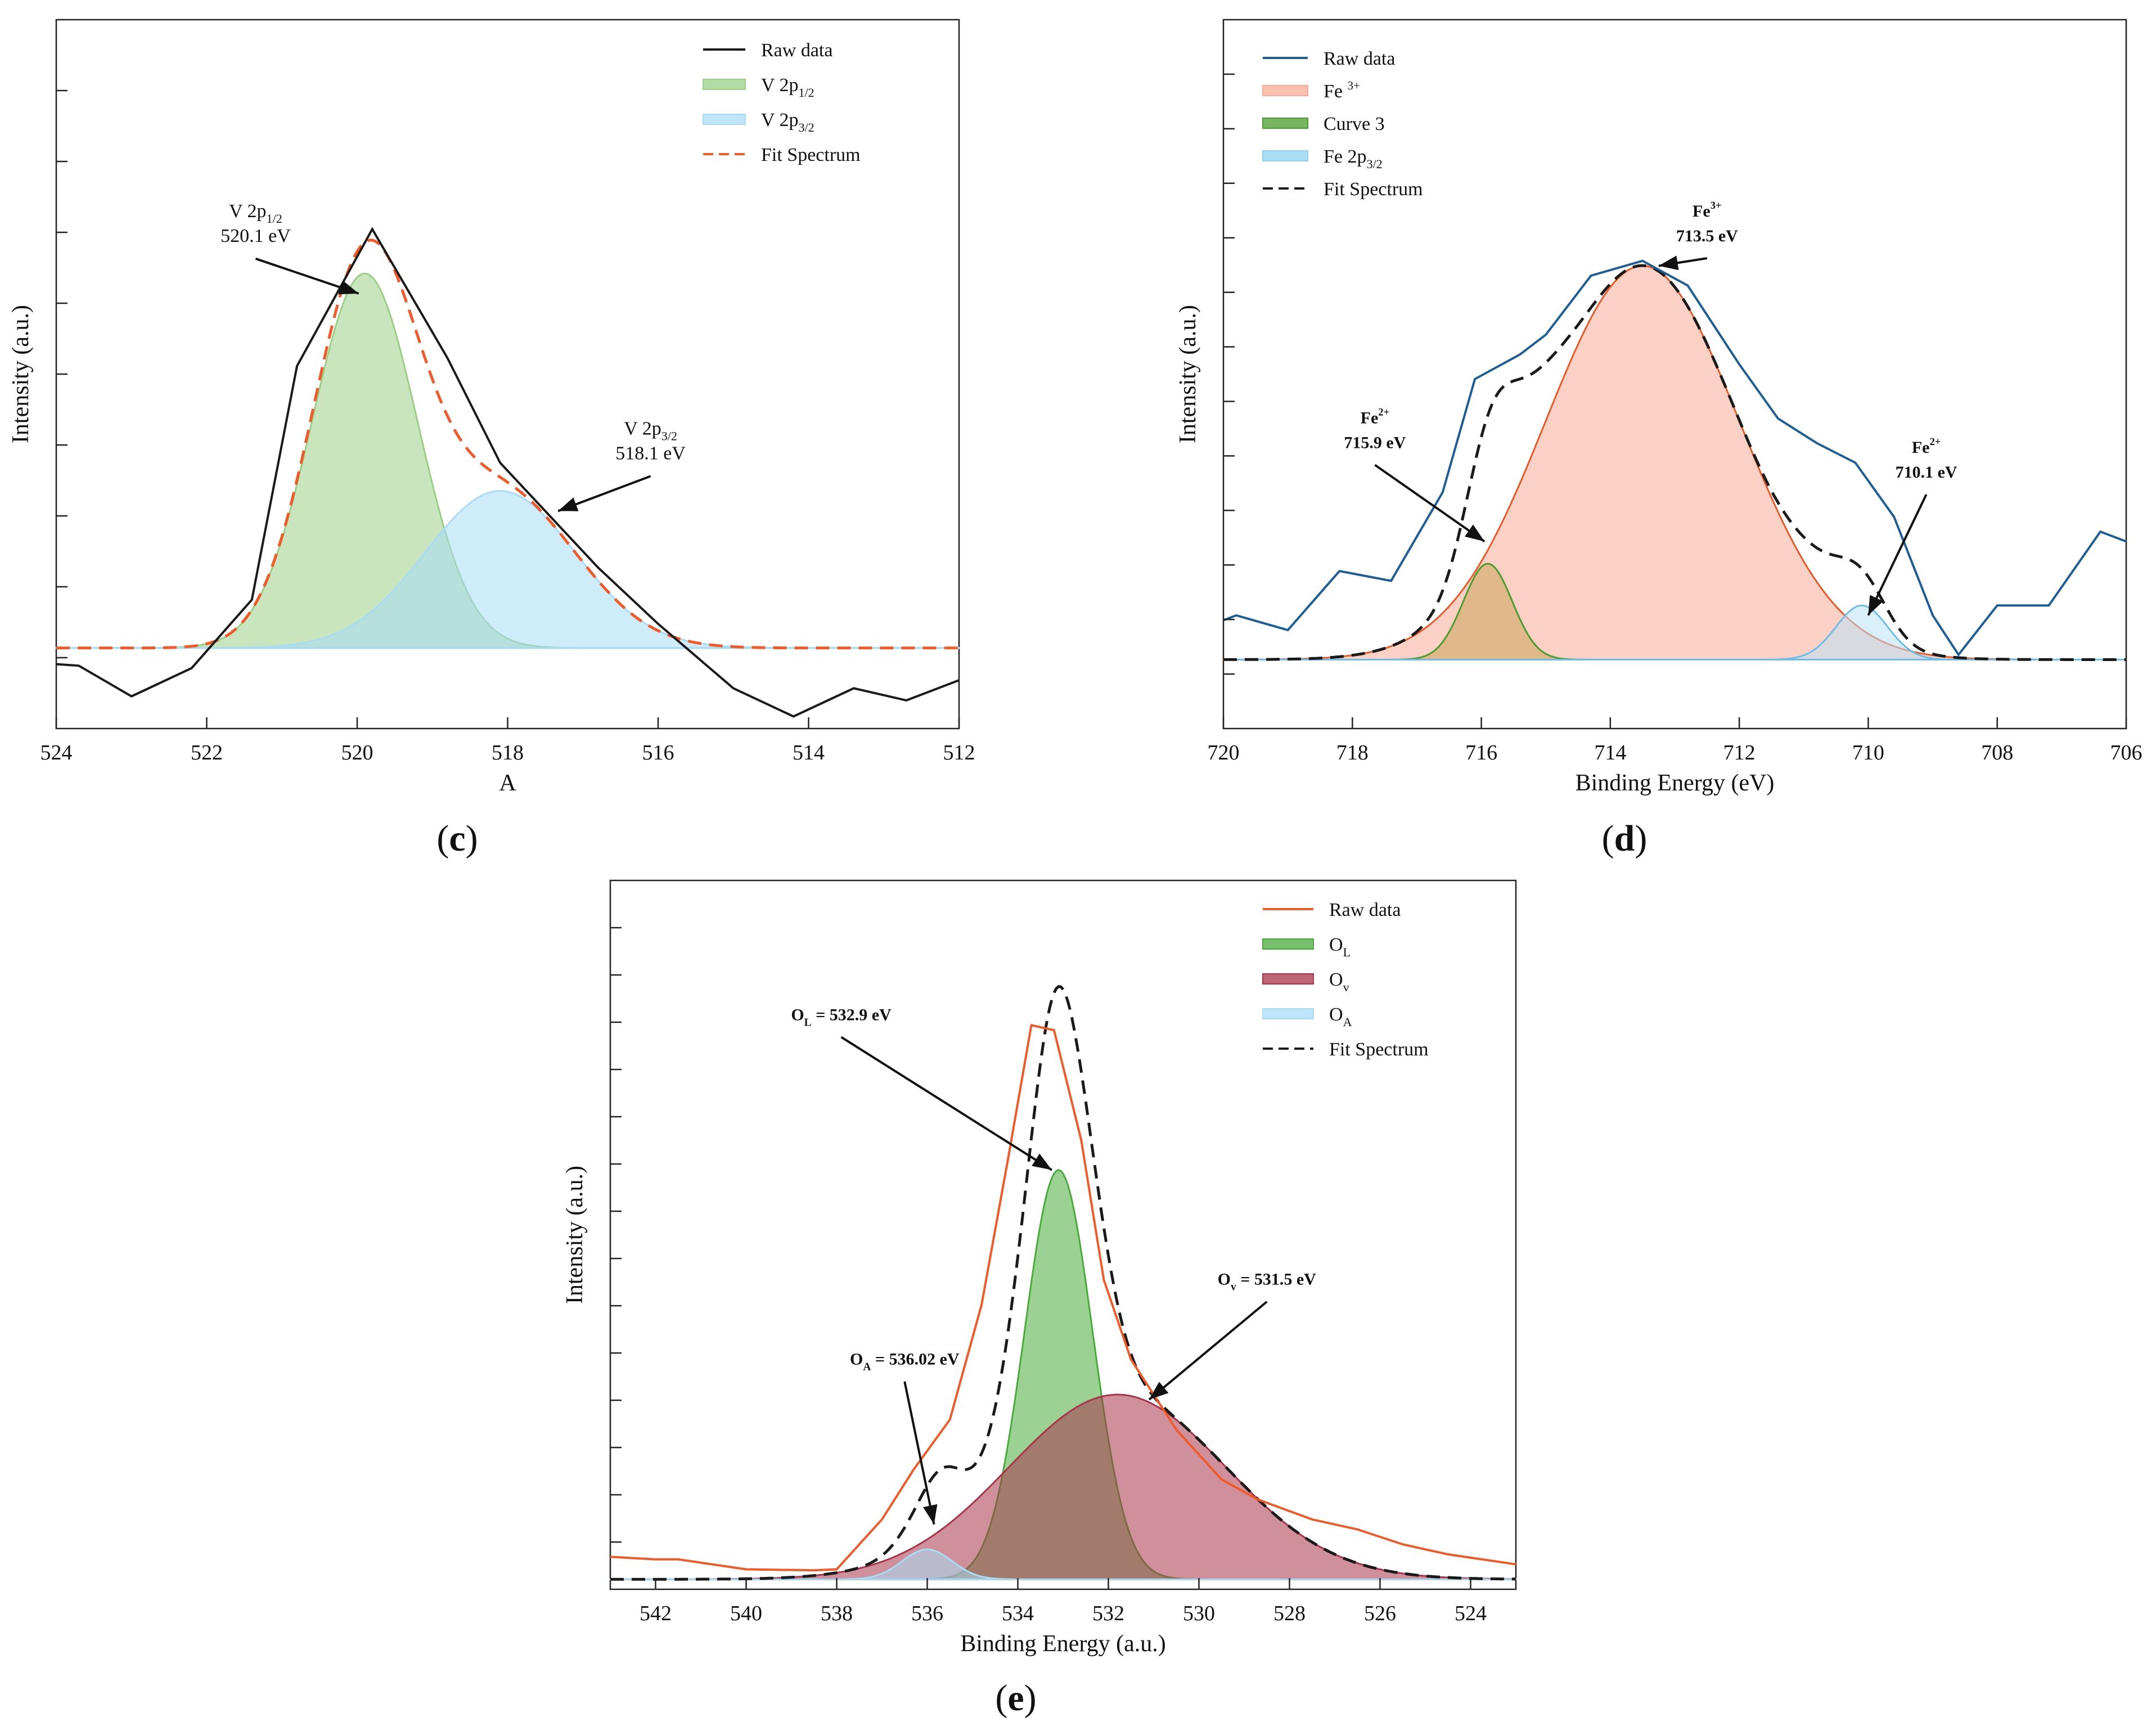  What do you see at coordinates (927, 1613) in the screenshot?
I see `x-tick-label-e-3: 536` at bounding box center [927, 1613].